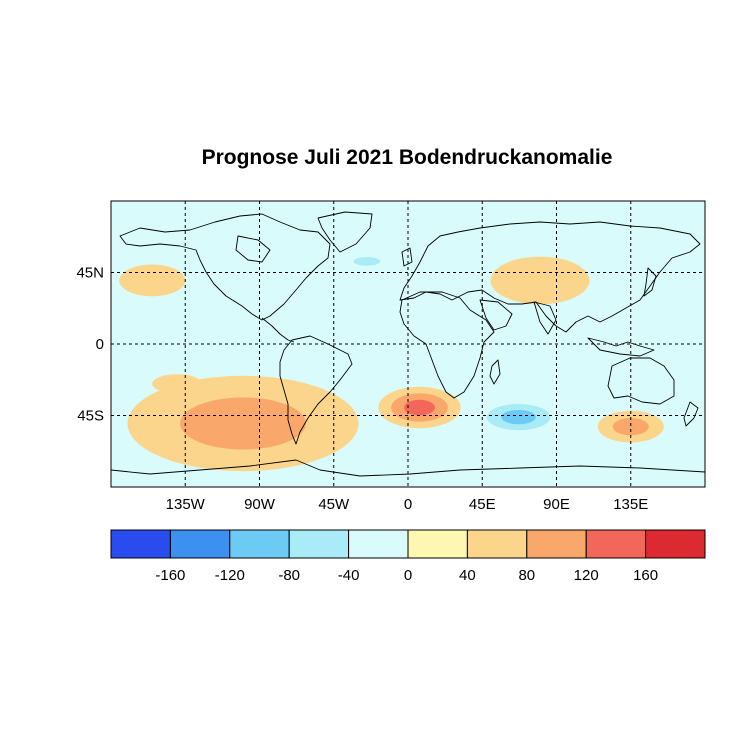 The height and width of the screenshot is (741, 741). What do you see at coordinates (482, 504) in the screenshot?
I see `lon-tick-label: 45E` at bounding box center [482, 504].